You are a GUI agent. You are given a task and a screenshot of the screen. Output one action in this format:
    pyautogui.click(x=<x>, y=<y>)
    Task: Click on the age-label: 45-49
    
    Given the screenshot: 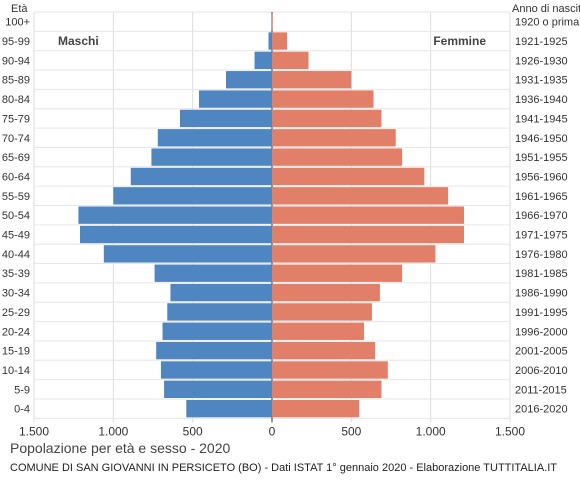 What is the action you would take?
    pyautogui.click(x=16, y=236)
    